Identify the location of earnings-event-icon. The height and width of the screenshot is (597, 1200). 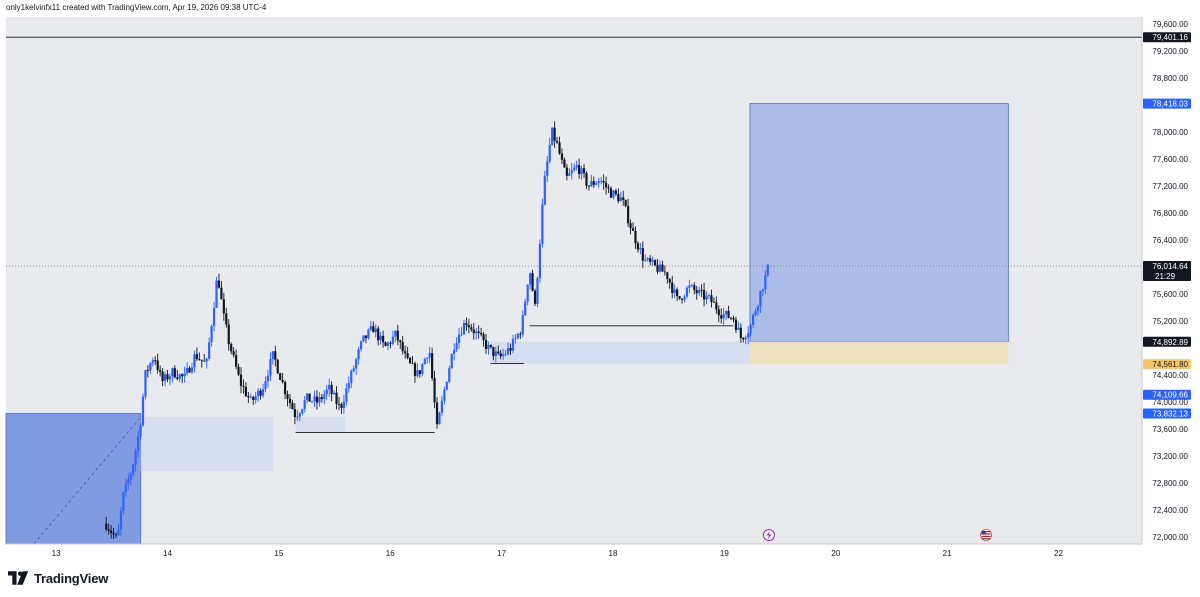
(768, 535).